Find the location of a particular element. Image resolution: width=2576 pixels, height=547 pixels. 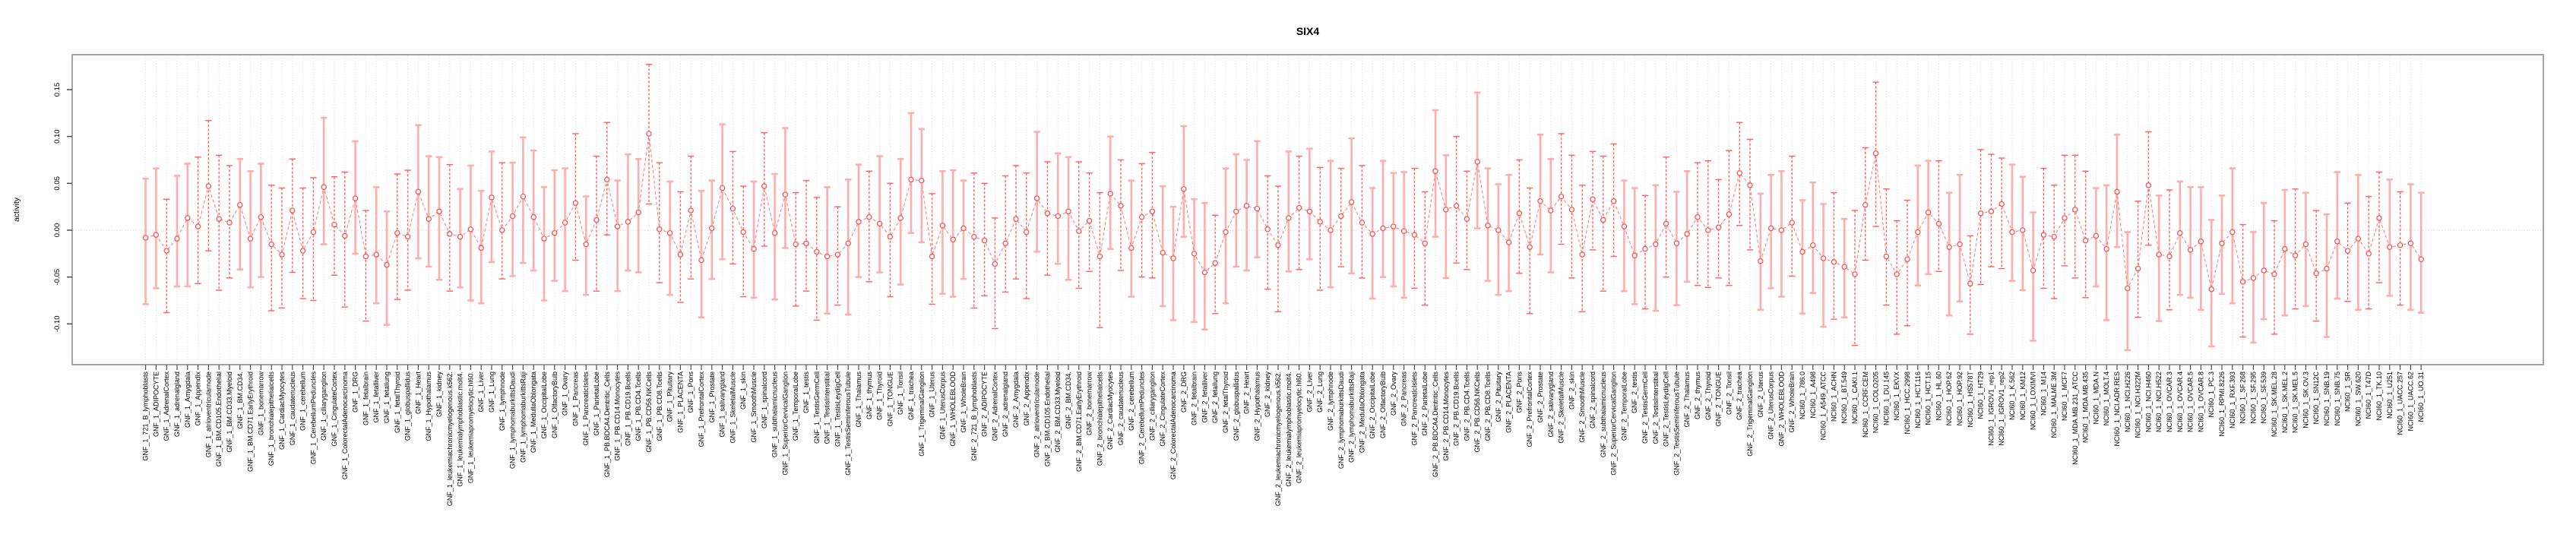

x-axis-label: NCI60_1_U251 is located at coordinates (2390, 395).